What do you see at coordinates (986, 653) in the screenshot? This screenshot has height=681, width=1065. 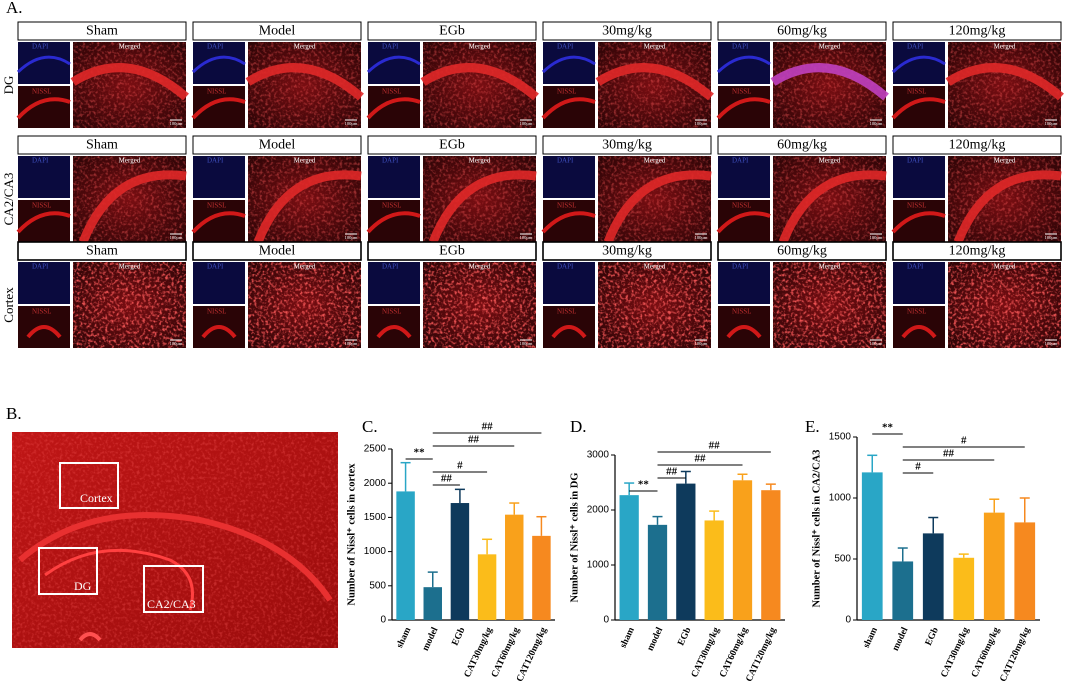 I see `x-tick-label: CAT60mg/kg` at bounding box center [986, 653].